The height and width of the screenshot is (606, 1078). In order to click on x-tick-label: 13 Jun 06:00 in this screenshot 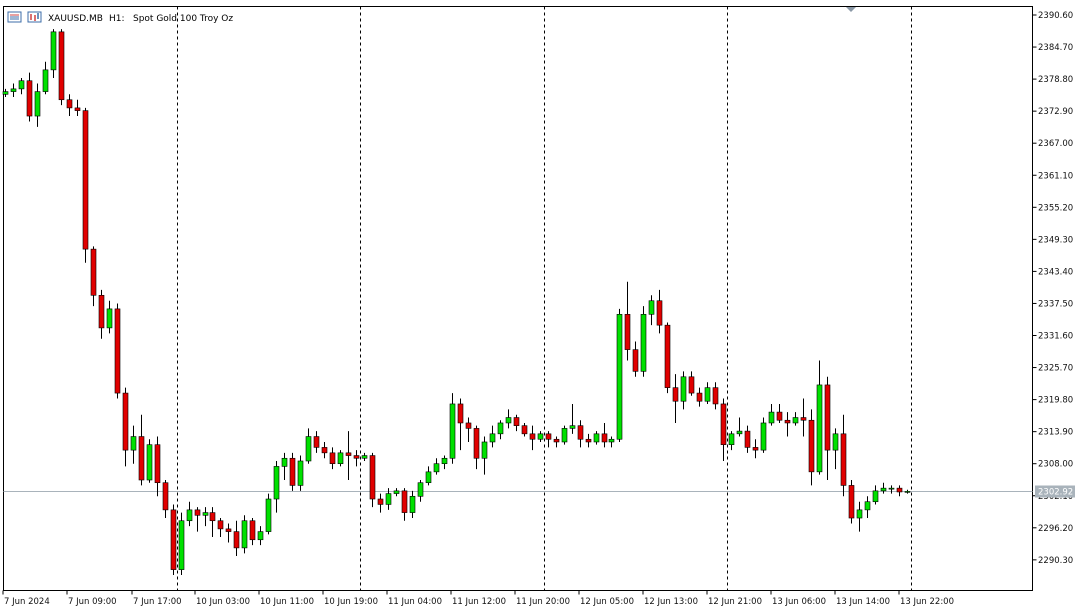, I will do `click(799, 601)`.